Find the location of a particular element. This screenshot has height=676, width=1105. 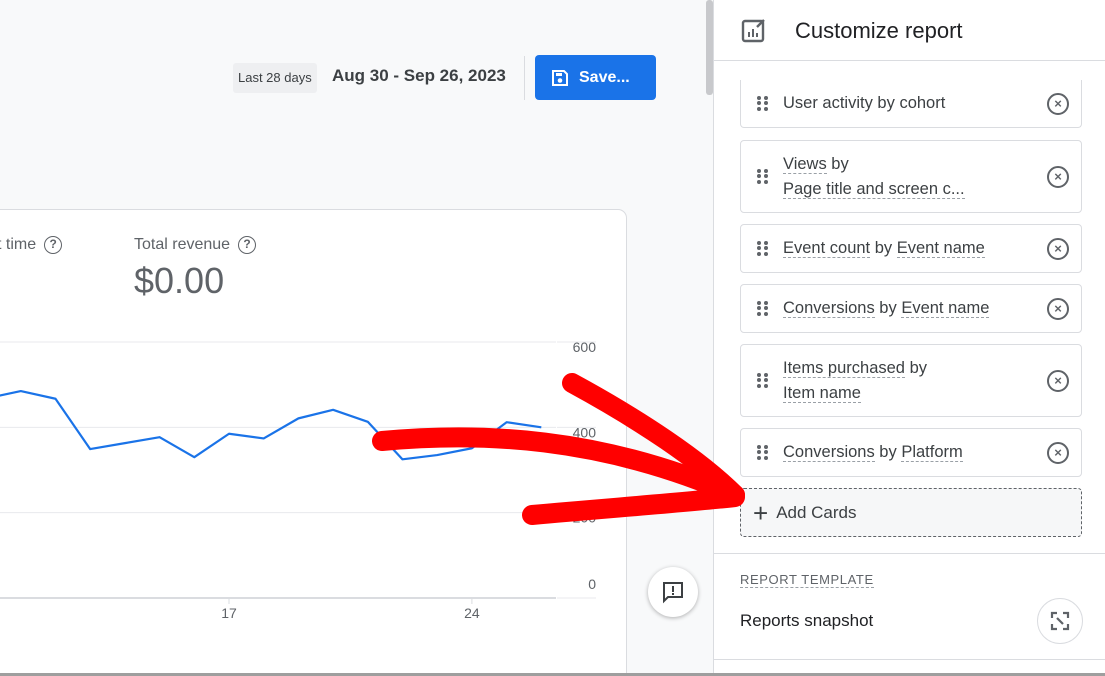

report-card-title: User activity by cohort is located at coordinates (864, 103).